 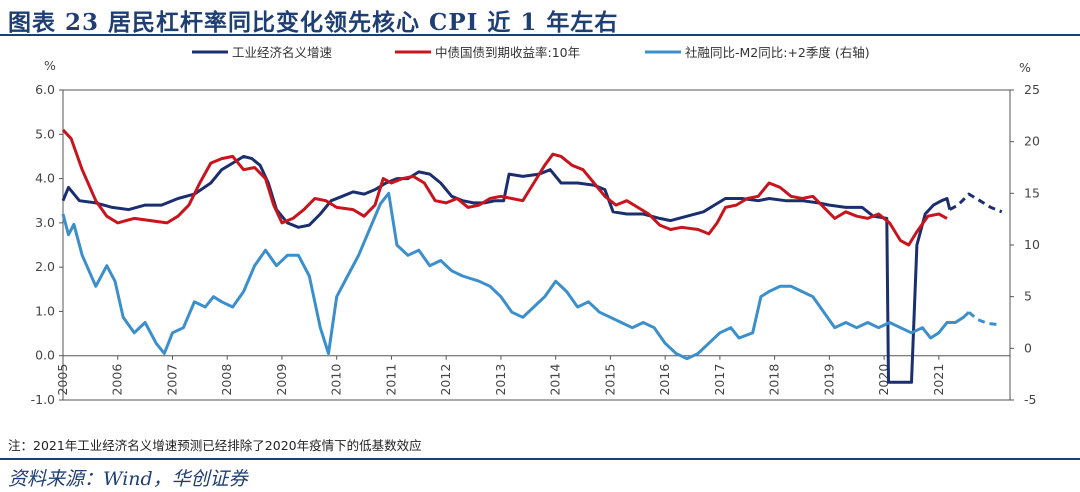 What do you see at coordinates (45, 266) in the screenshot?
I see `y-left-tick-label: 2.0` at bounding box center [45, 266].